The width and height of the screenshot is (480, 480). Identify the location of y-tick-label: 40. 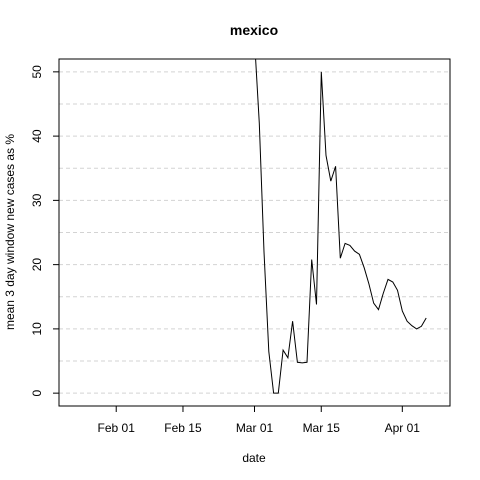
(37, 136).